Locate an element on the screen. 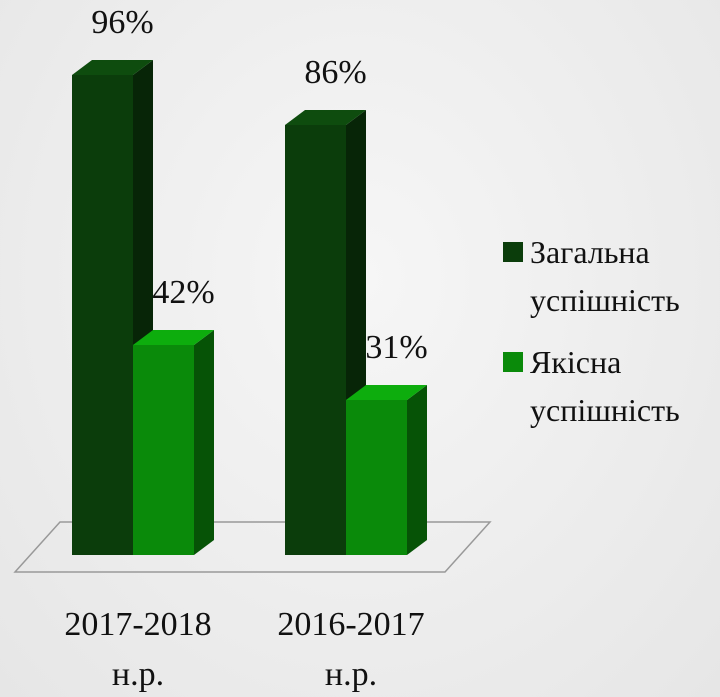 Image resolution: width=720 pixels, height=697 pixels. x-tick-label: 2016-2017 н.р. is located at coordinates (351, 649).